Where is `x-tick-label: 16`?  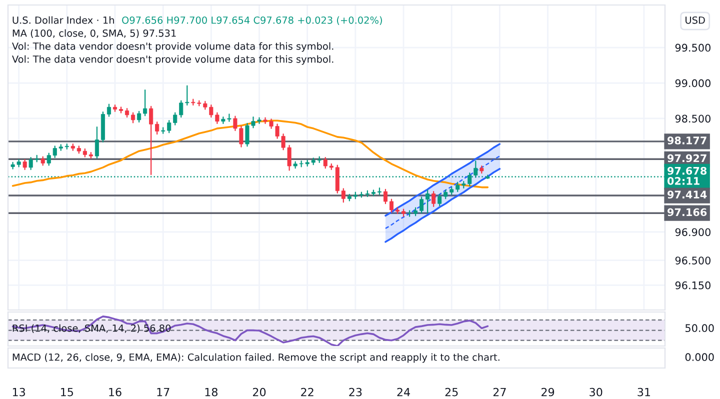
x-tick-label: 16 is located at coordinates (115, 392).